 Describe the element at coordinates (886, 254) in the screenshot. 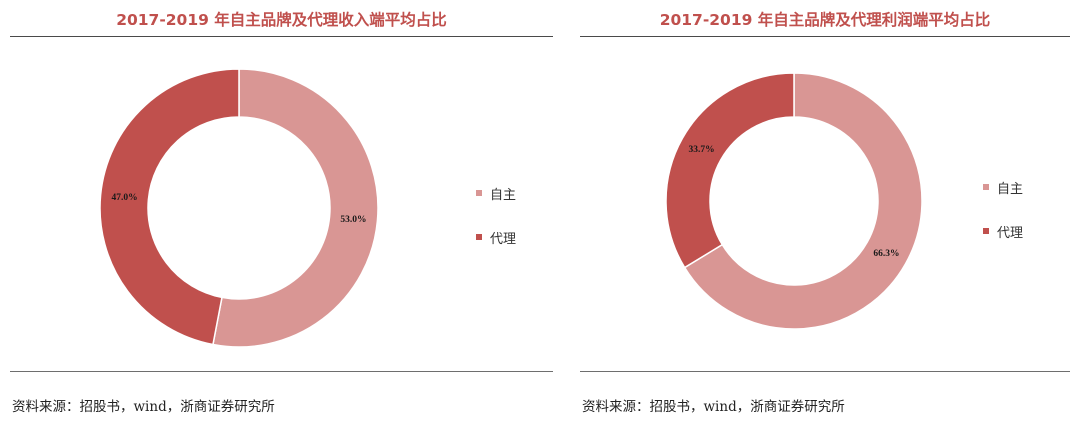

I see `data-label: 66.3%` at that location.